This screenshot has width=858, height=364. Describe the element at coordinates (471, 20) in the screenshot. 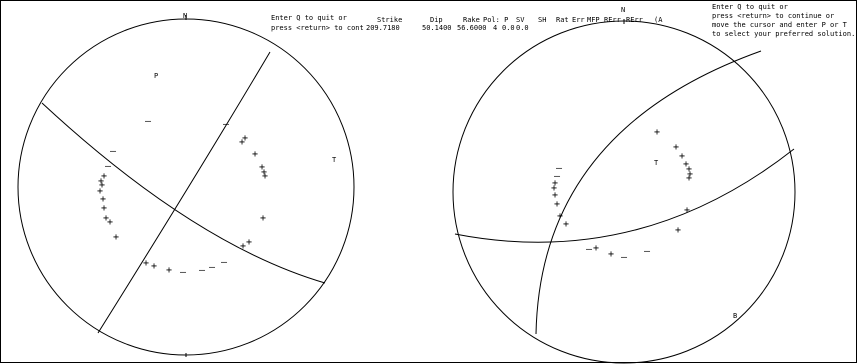

I see `header-rake: Rake` at that location.